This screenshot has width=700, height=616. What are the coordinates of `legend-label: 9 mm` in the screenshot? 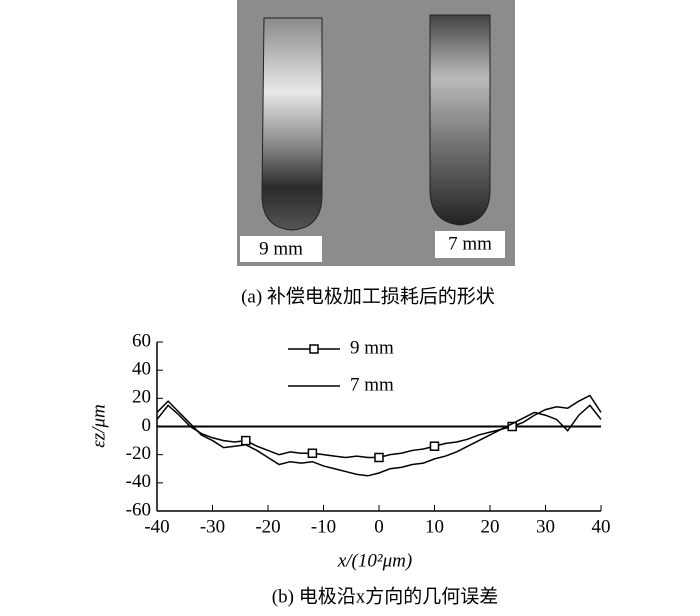 It's located at (372, 347).